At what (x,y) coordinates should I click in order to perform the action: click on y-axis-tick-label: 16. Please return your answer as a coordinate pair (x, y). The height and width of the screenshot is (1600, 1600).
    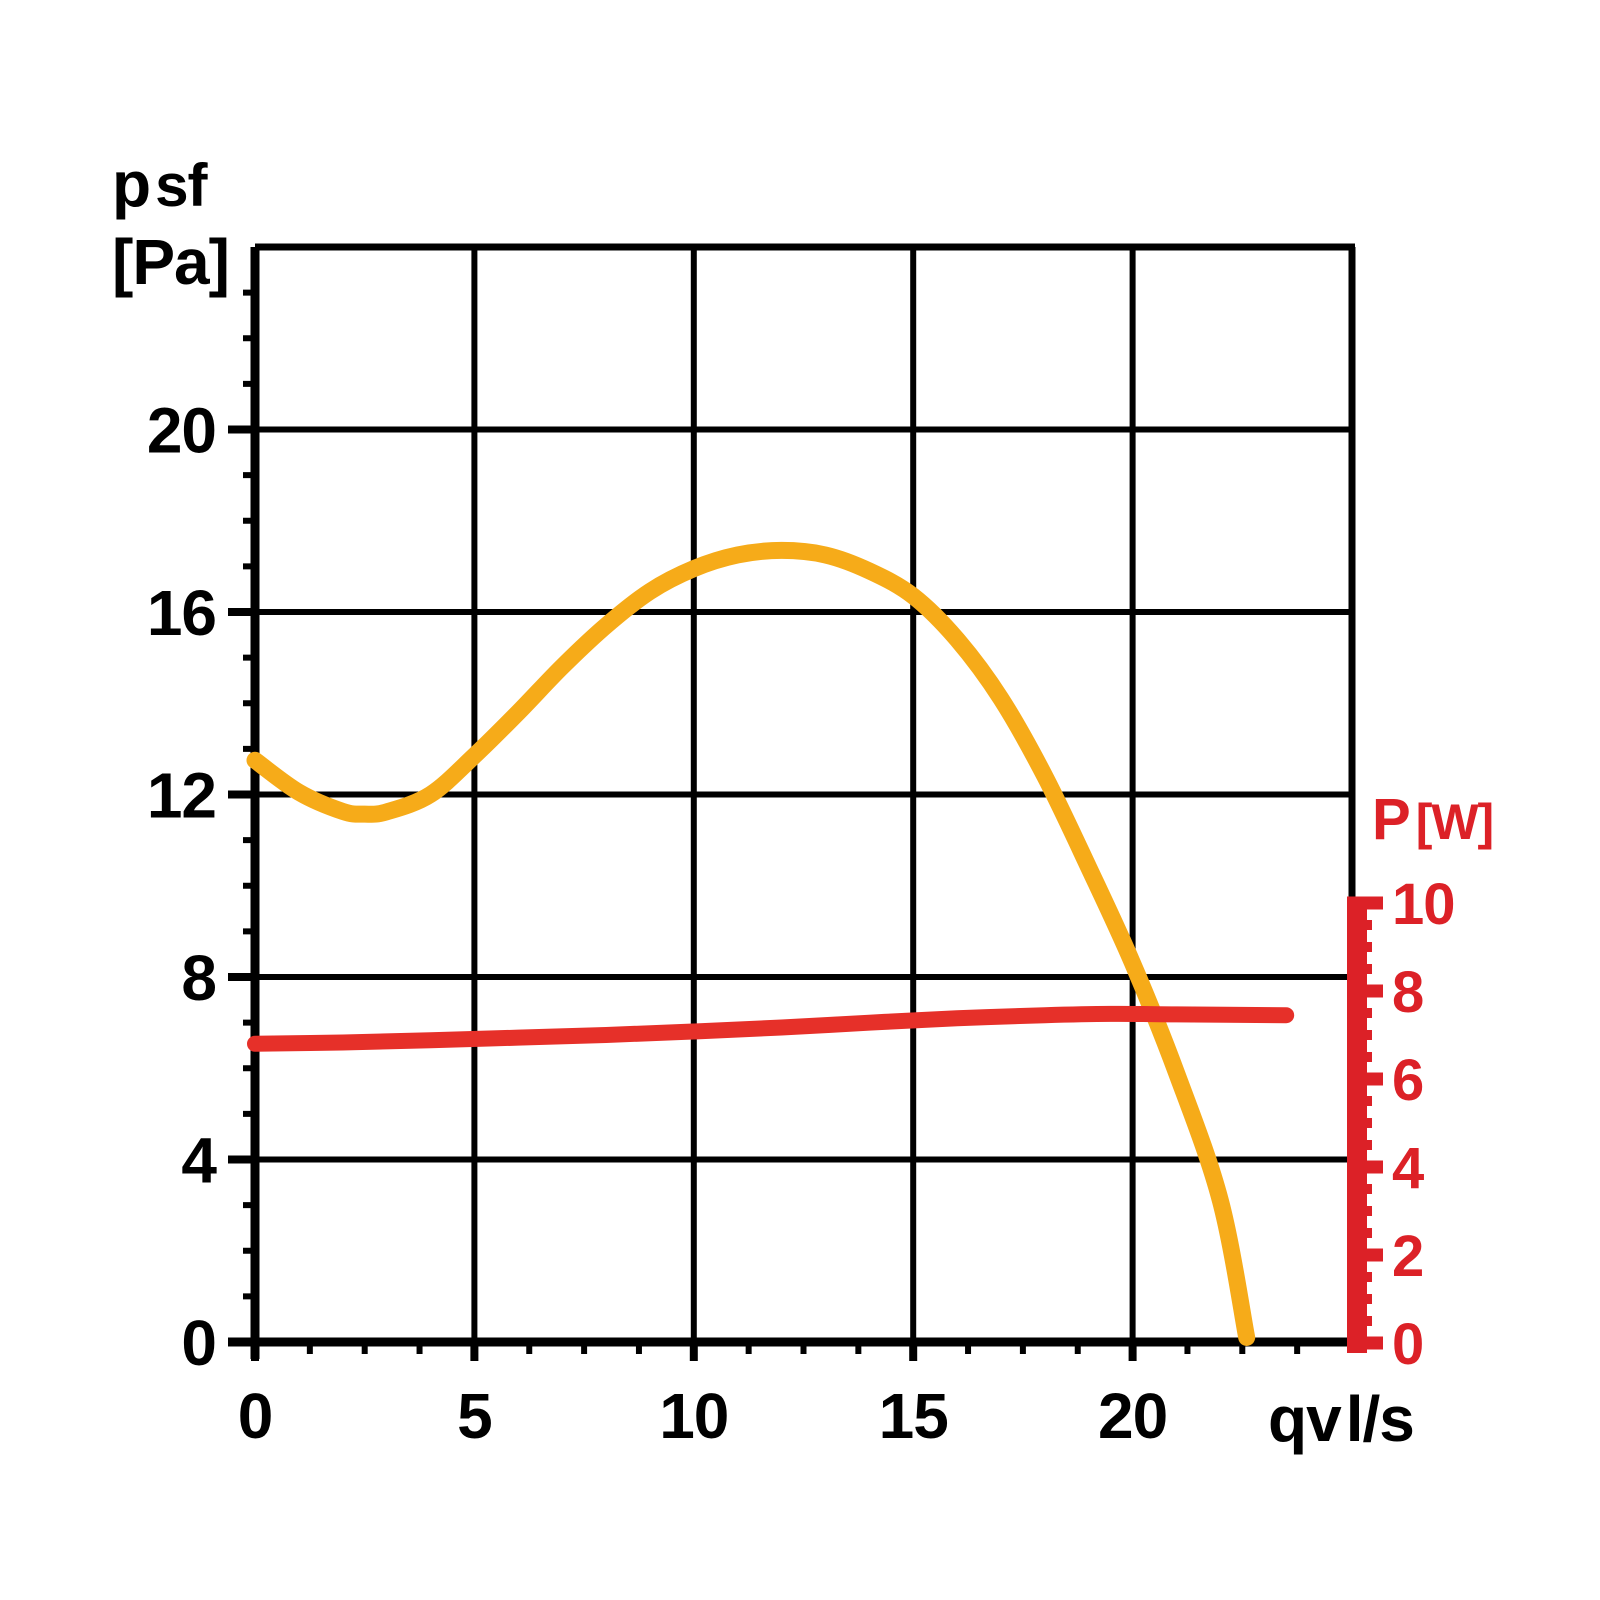
    Looking at the image, I should click on (181, 613).